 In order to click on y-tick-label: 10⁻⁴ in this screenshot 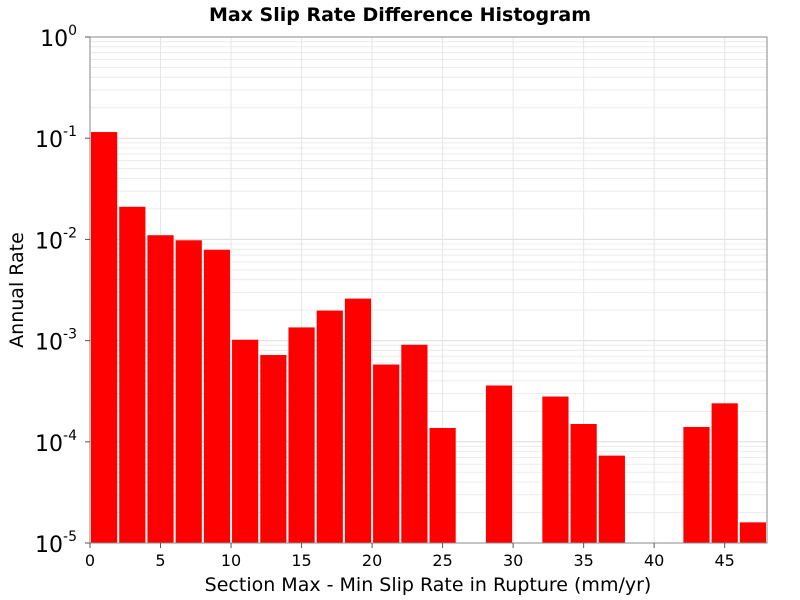, I will do `click(56, 442)`.